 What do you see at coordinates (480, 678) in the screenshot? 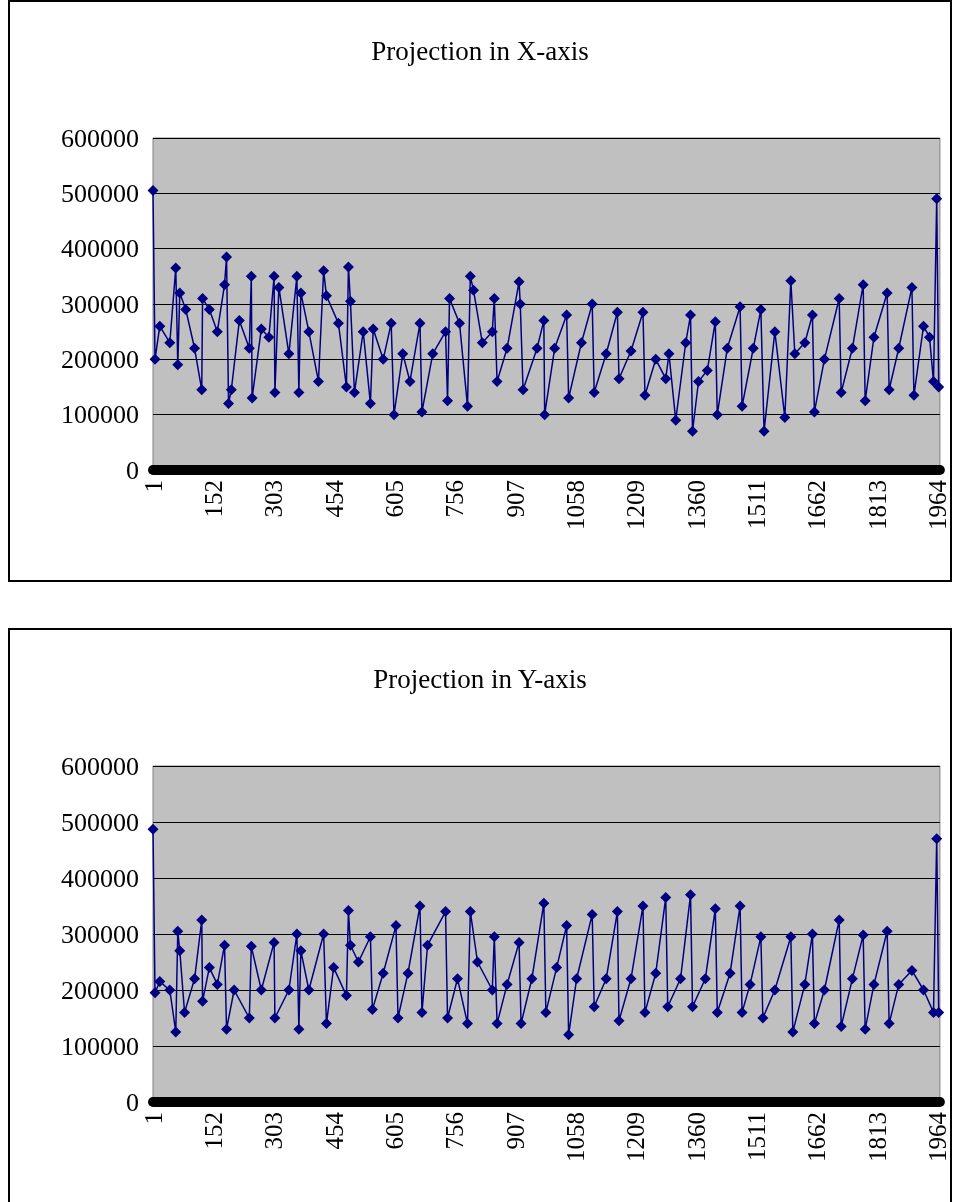
I see `chart-title: Projection in Y-axis` at bounding box center [480, 678].